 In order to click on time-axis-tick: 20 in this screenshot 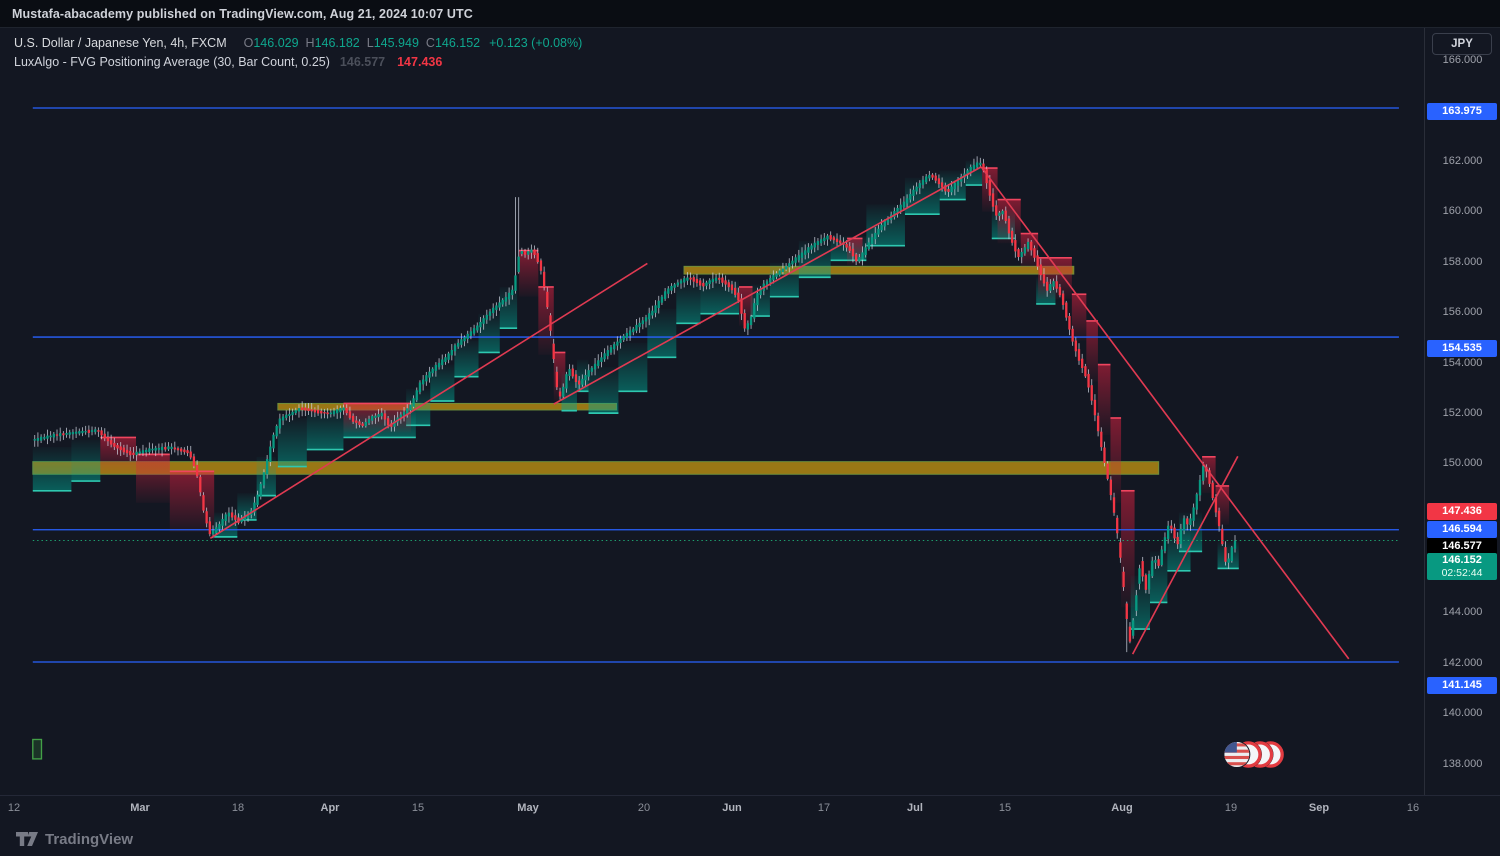, I will do `click(644, 808)`.